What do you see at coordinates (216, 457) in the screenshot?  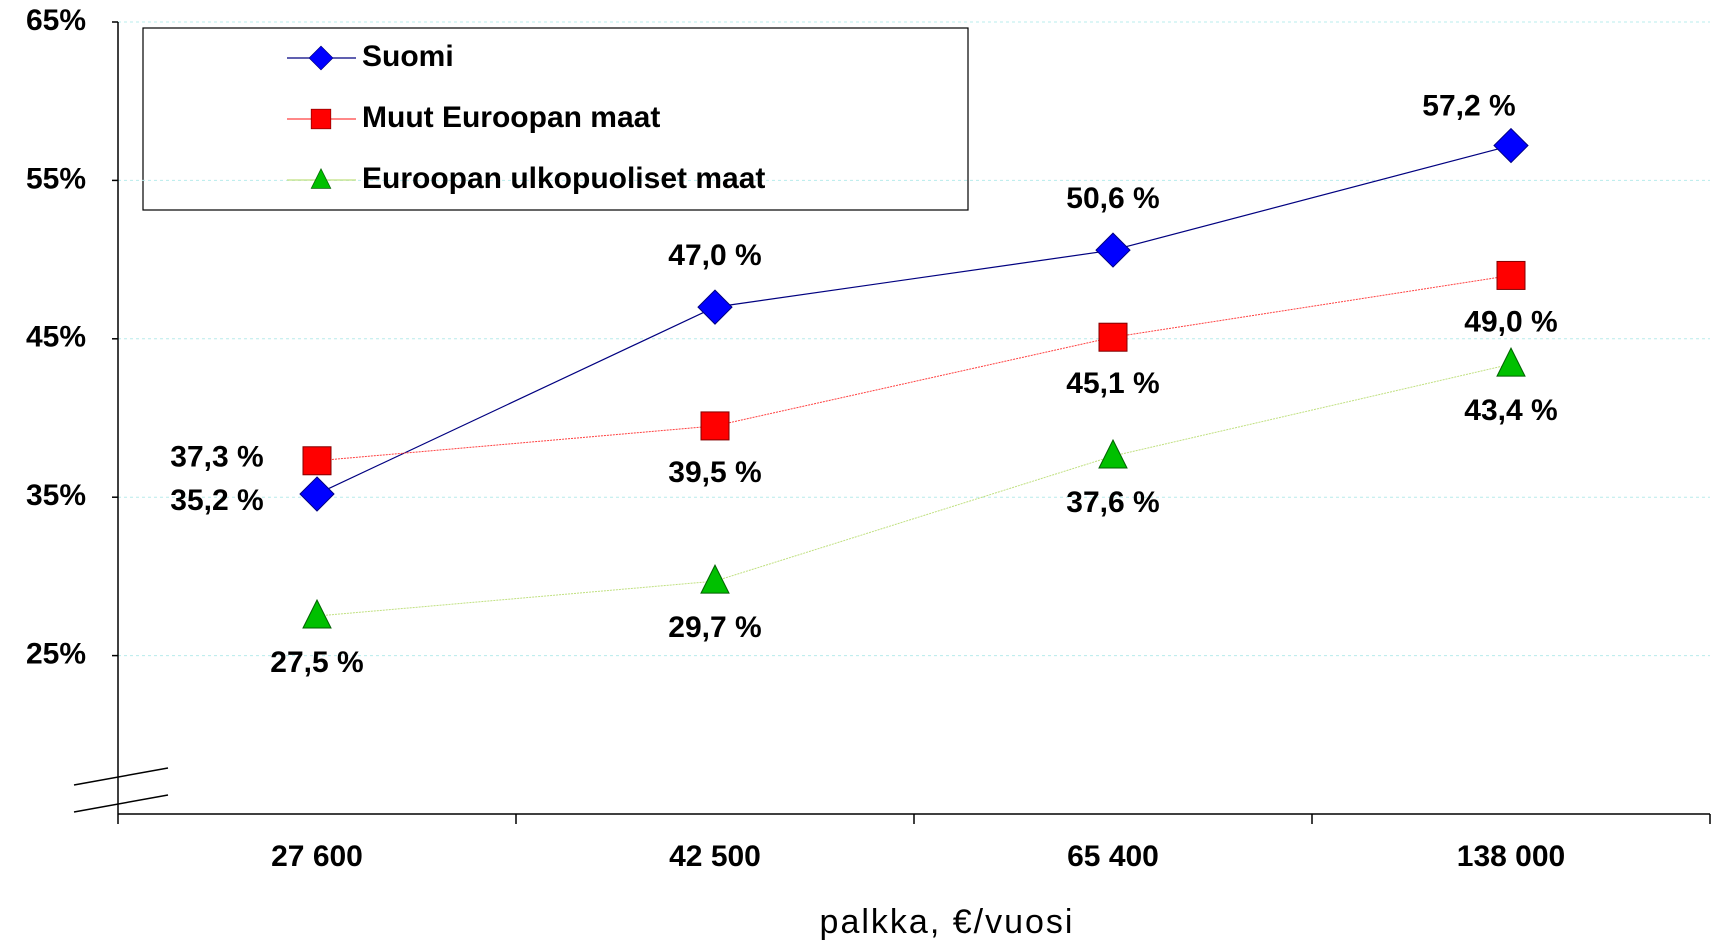 I see `data-label: 37,3 %` at bounding box center [216, 457].